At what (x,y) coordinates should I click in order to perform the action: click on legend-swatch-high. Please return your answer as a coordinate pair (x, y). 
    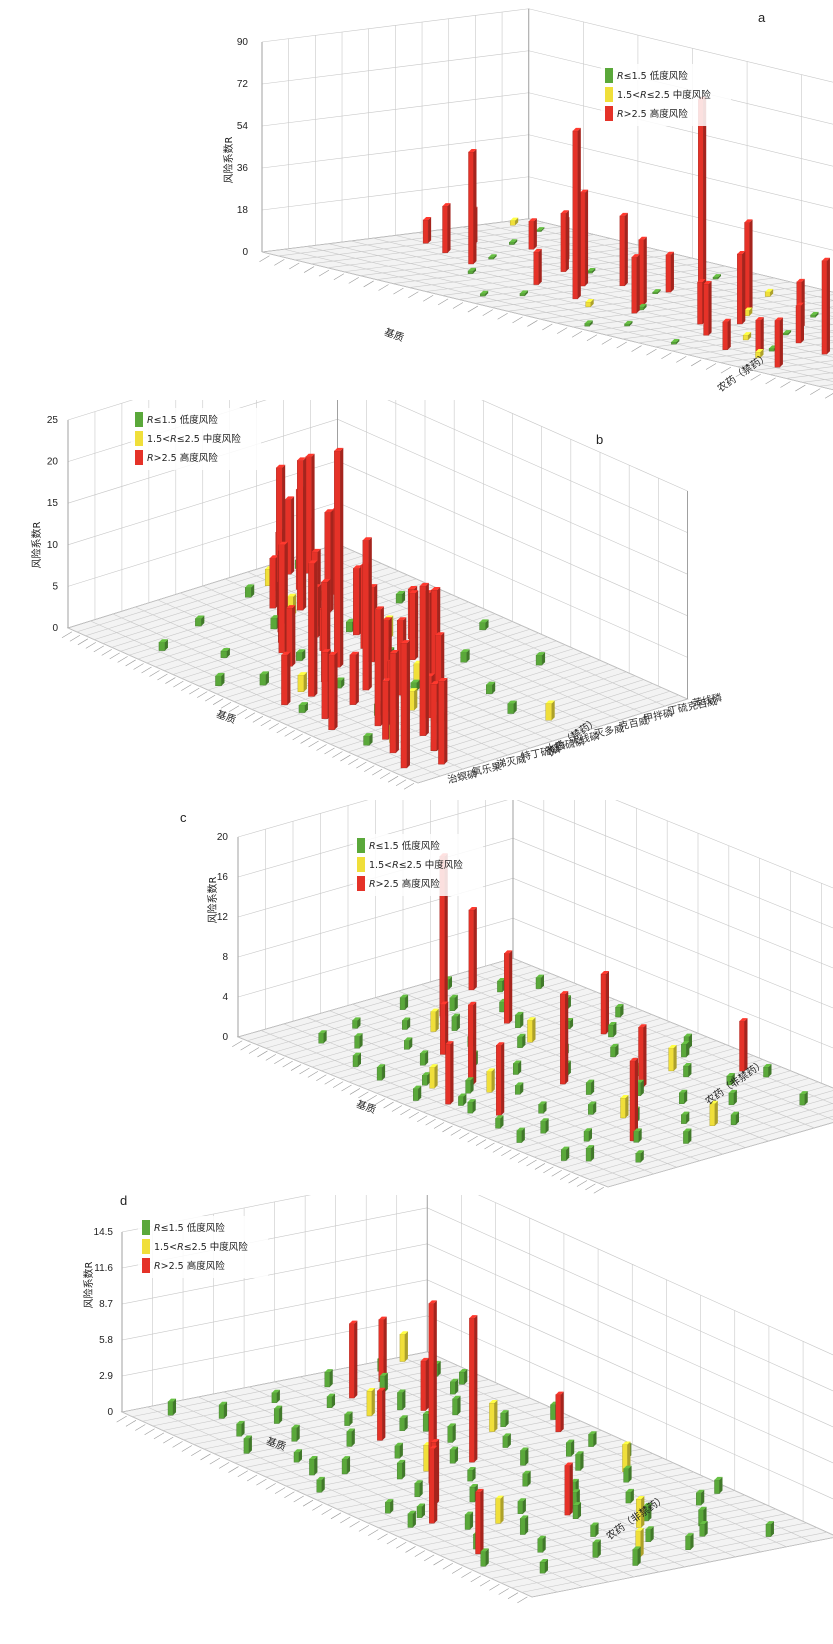
    Looking at the image, I should click on (139, 457).